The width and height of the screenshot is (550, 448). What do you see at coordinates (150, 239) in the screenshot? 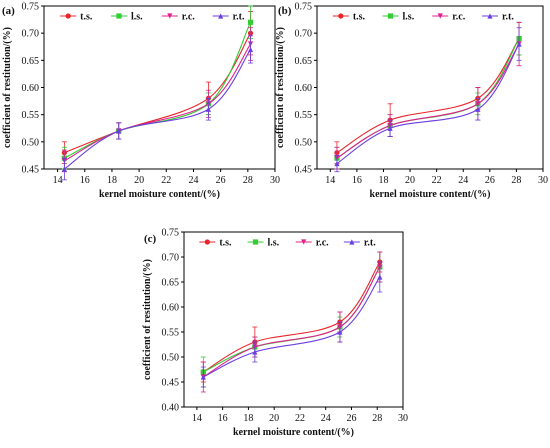
I see `panel-letter: (c)` at bounding box center [150, 239].